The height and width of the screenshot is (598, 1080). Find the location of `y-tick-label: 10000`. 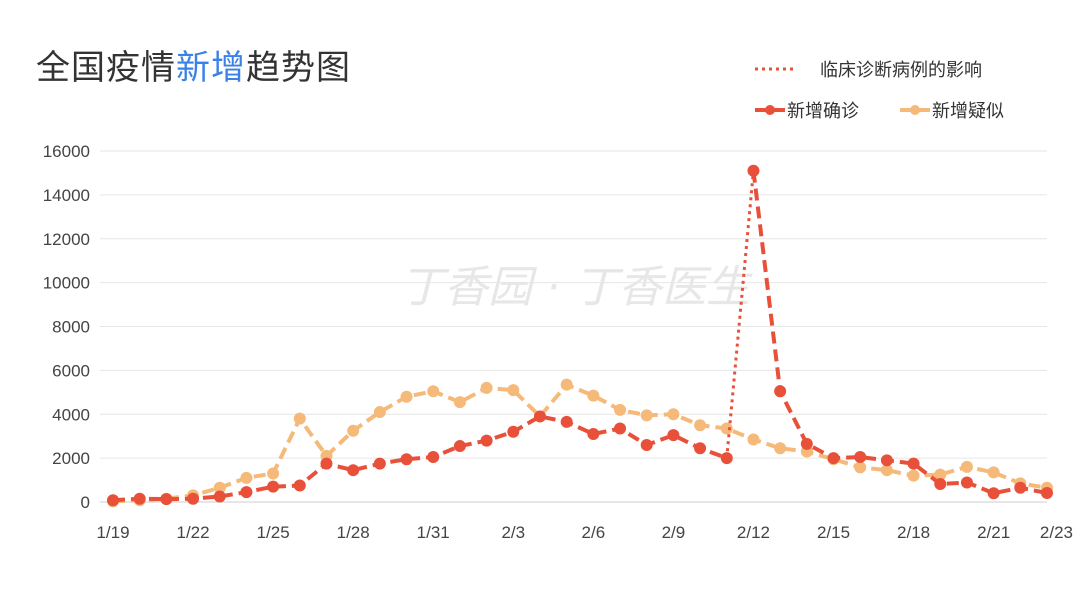

y-tick-label: 10000 is located at coordinates (66, 283).